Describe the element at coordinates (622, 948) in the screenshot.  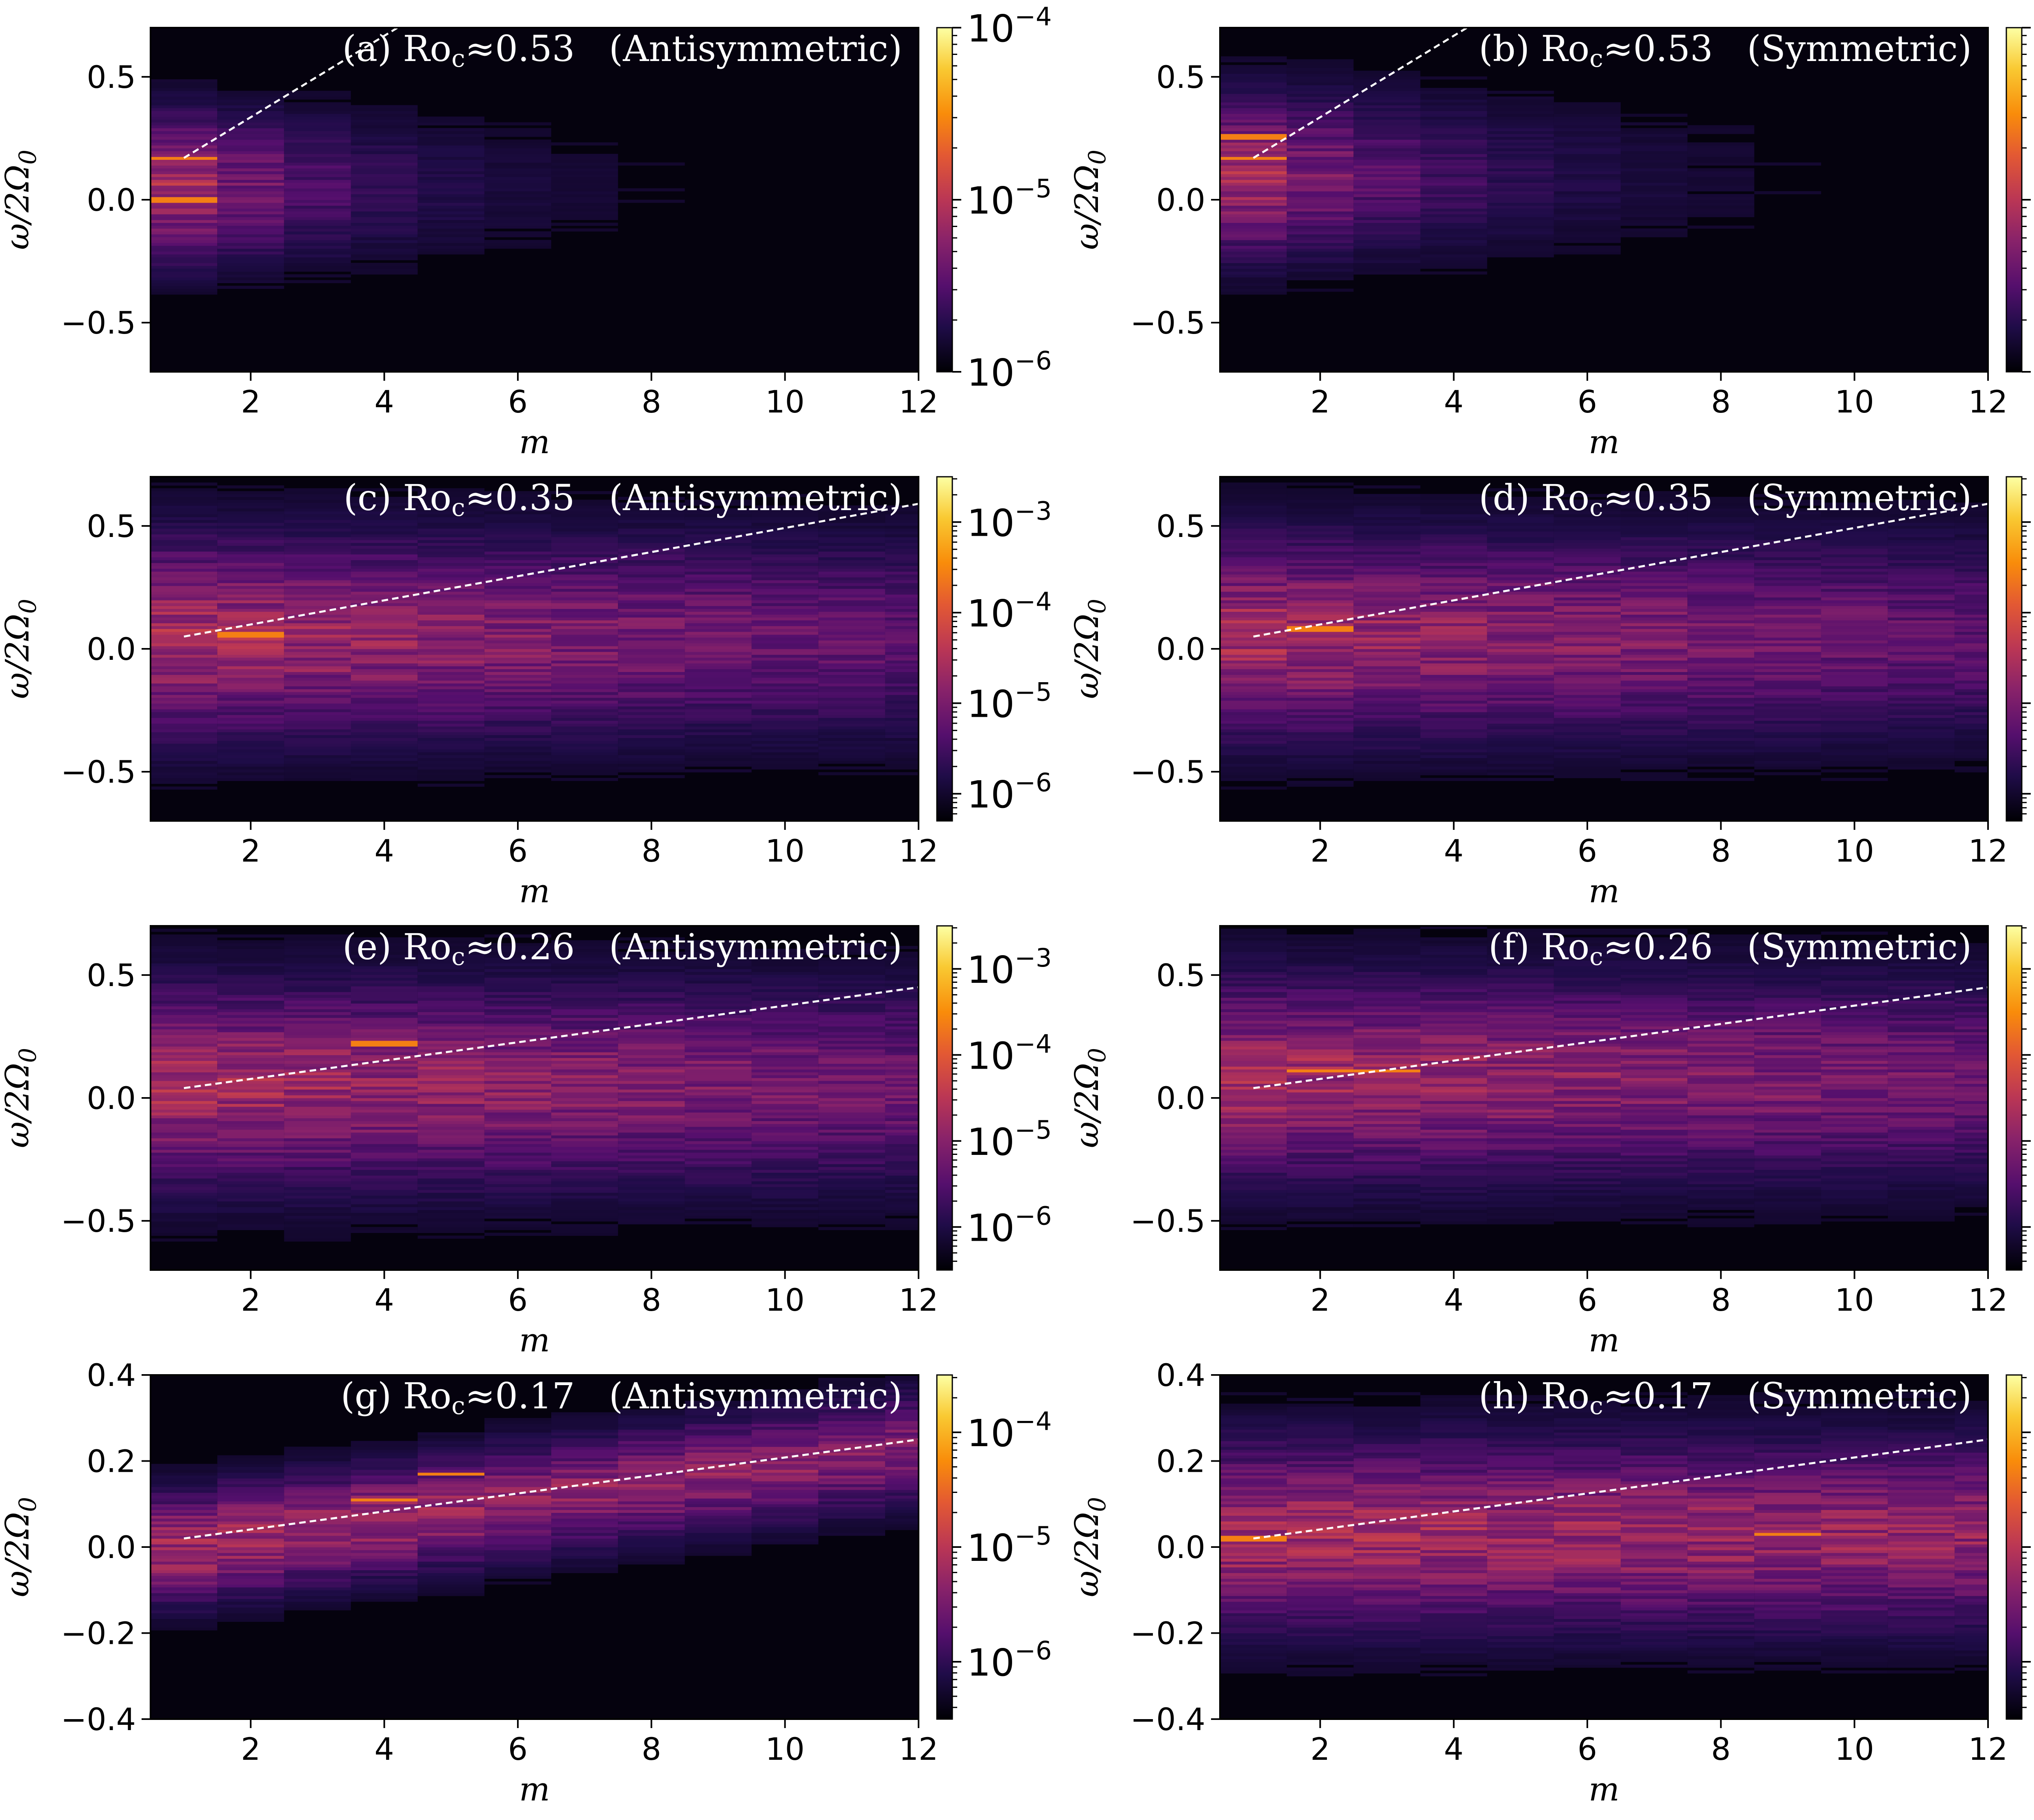
I see `panel-title: (e) Roc≈0.26 (Antisymmetric)` at that location.